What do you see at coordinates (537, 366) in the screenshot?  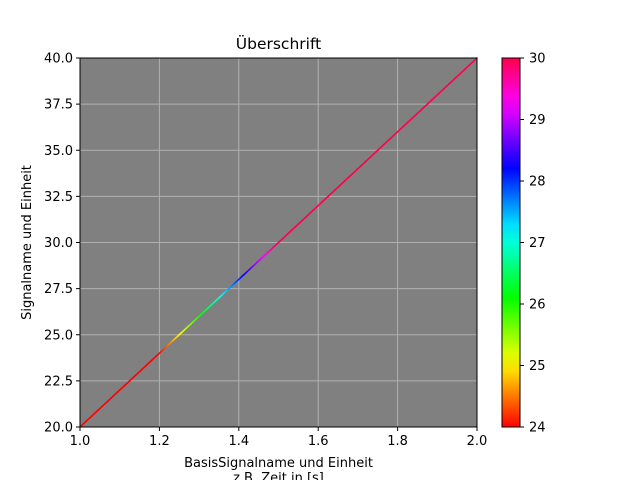 I see `colorbar-tick-label: 25` at bounding box center [537, 366].